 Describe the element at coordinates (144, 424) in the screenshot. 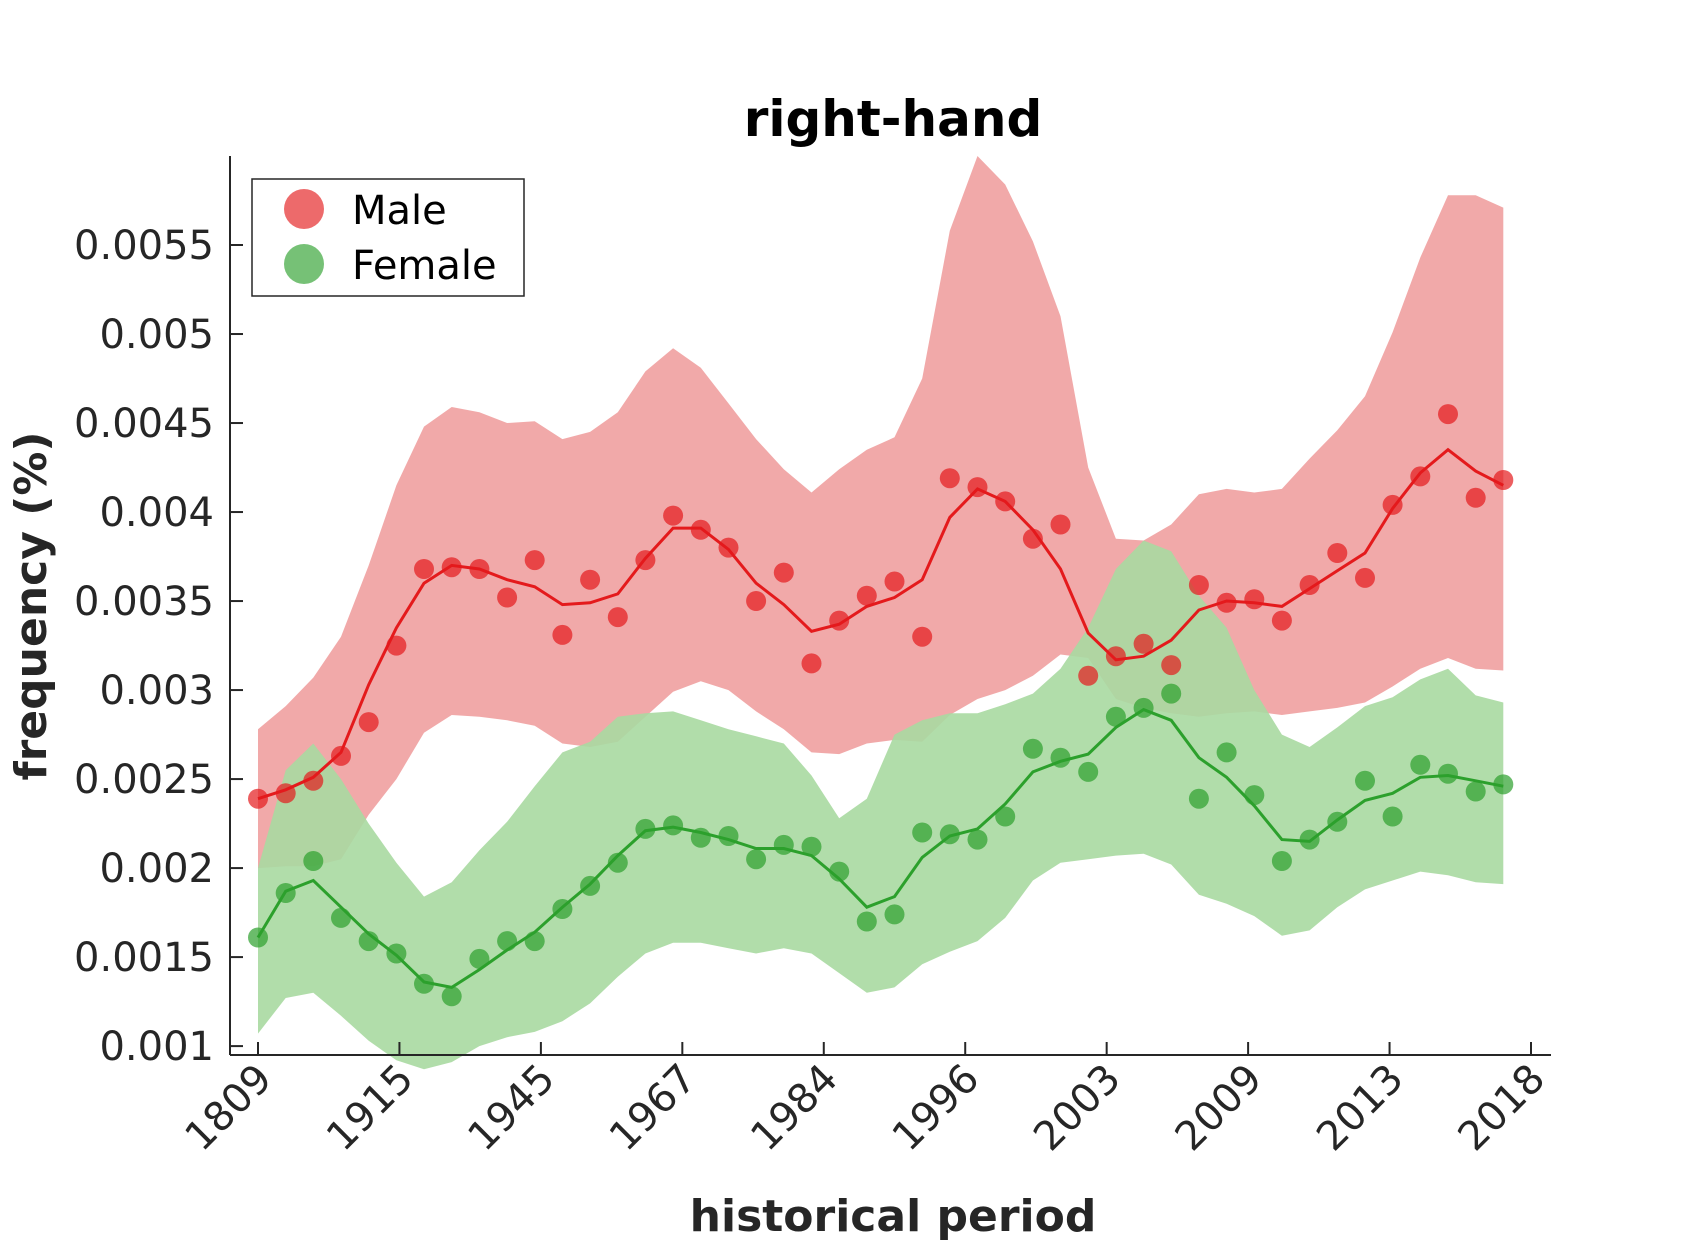

I see `y-tick-label: 0.0045` at that location.